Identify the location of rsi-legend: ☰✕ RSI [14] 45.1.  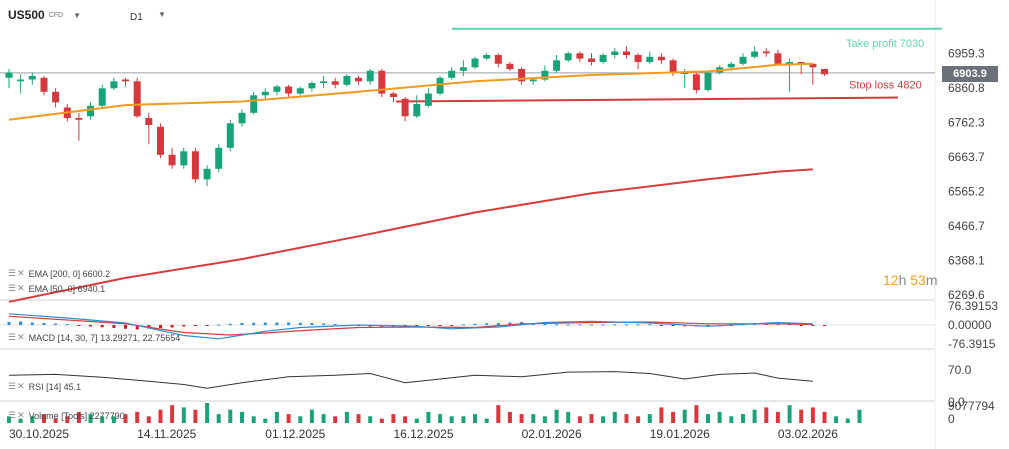
(44, 386).